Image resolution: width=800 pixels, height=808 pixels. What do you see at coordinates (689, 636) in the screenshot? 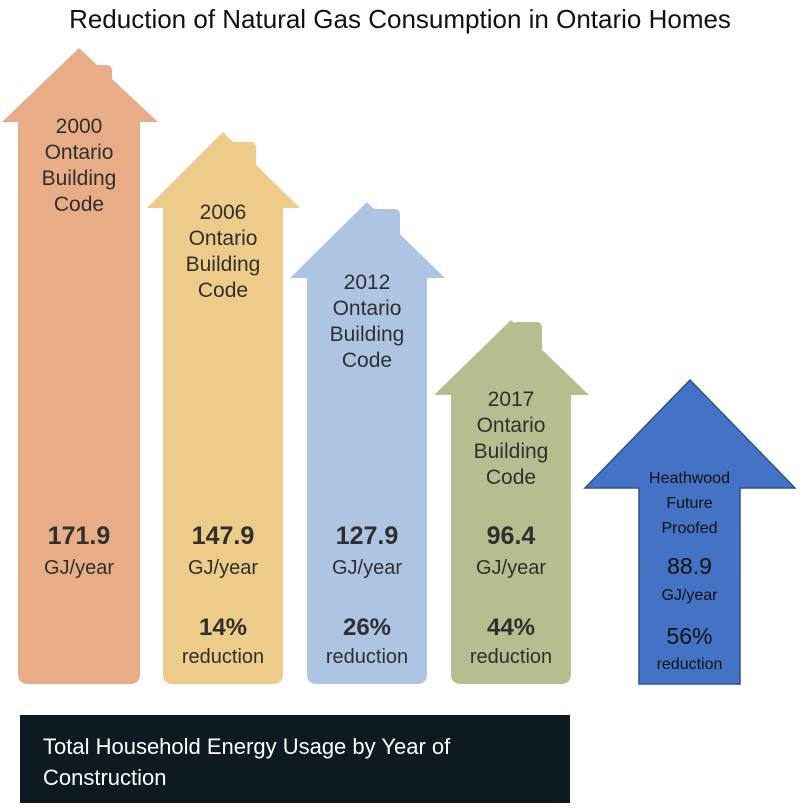
I see `reduction-percent: 56%` at bounding box center [689, 636].